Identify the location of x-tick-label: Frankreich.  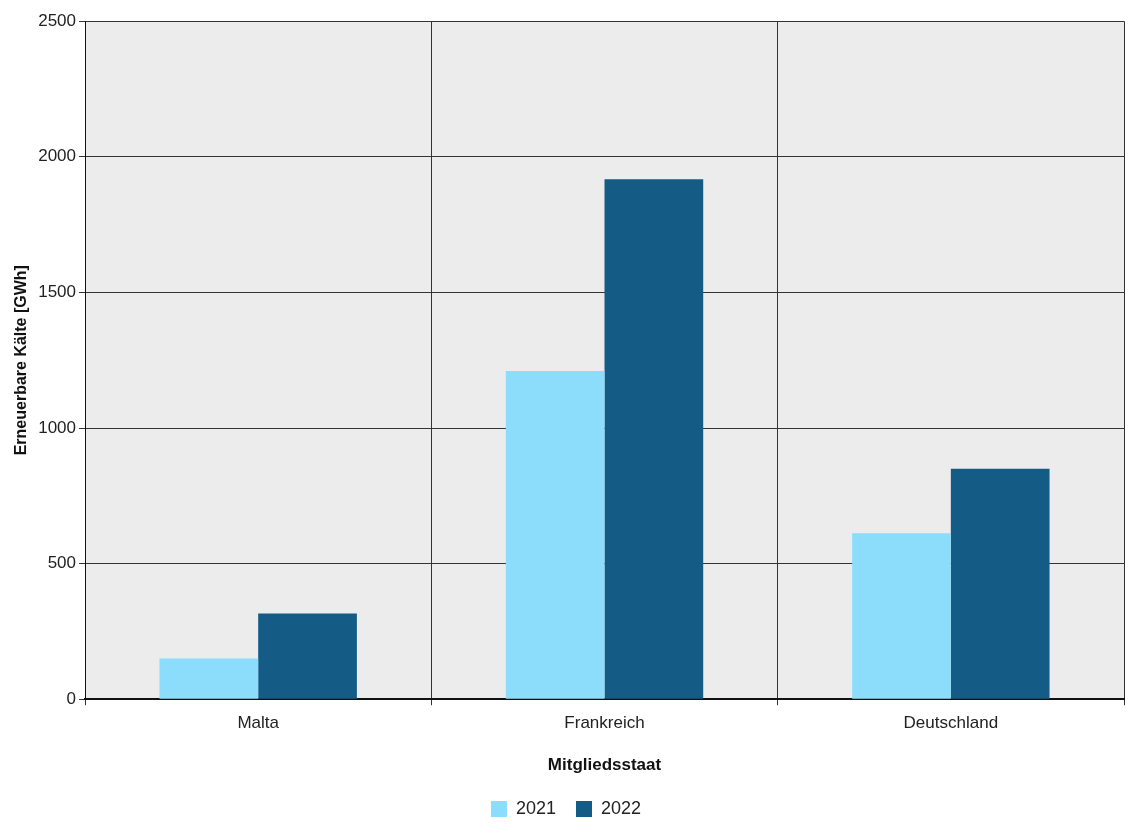
(604, 723).